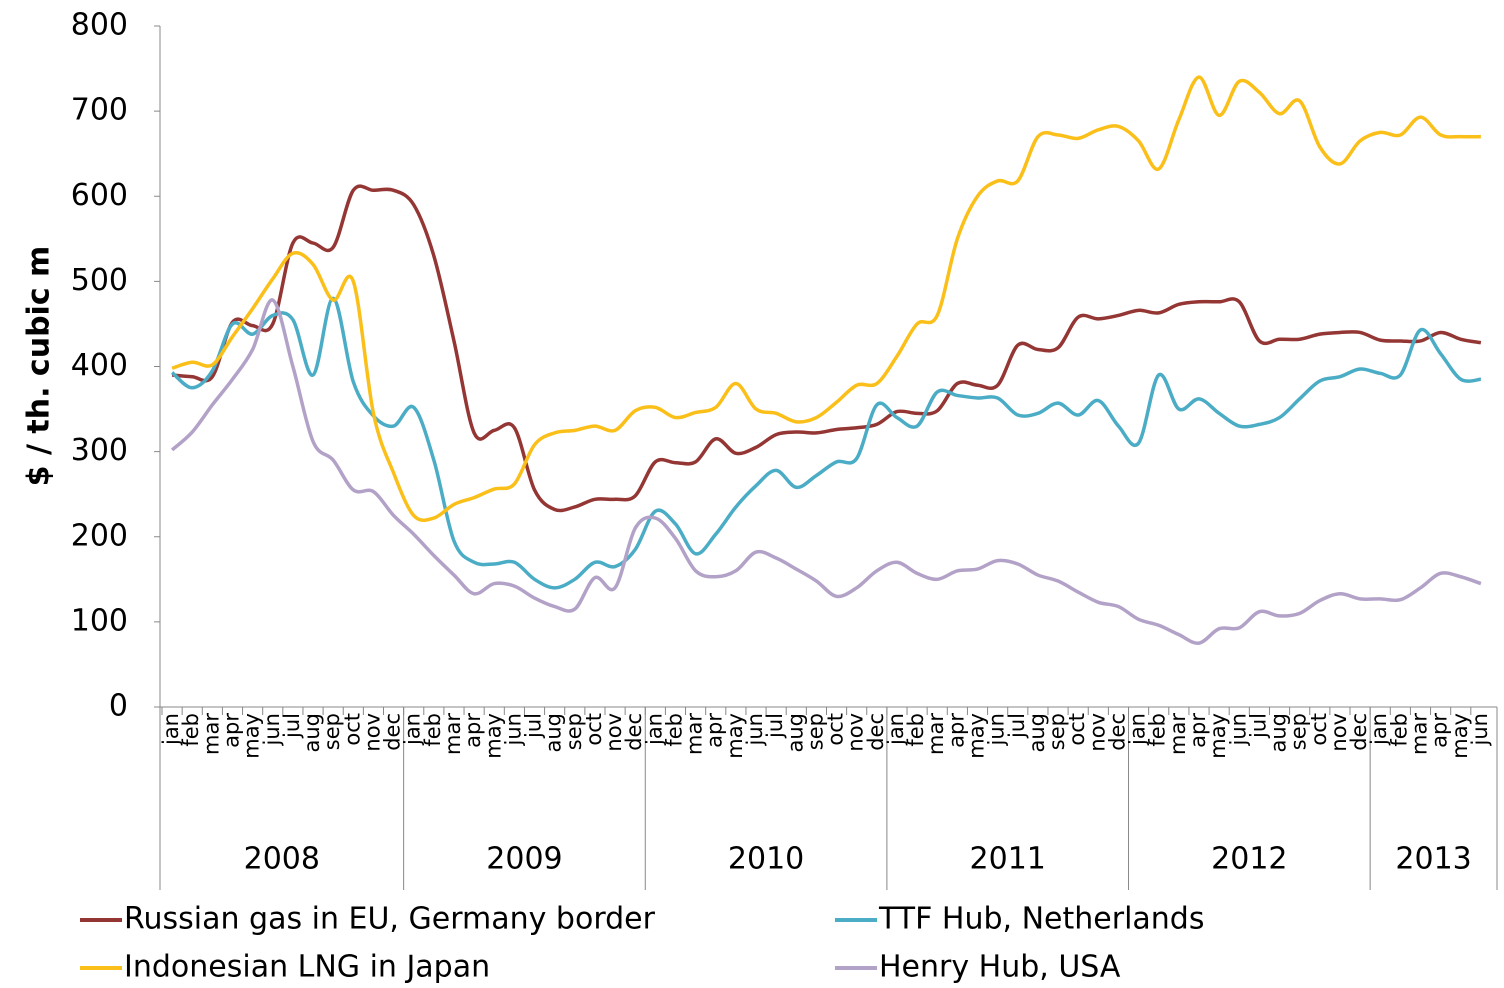 Image resolution: width=1504 pixels, height=988 pixels. What do you see at coordinates (99, 110) in the screenshot?
I see `y-tick-label: 700` at bounding box center [99, 110].